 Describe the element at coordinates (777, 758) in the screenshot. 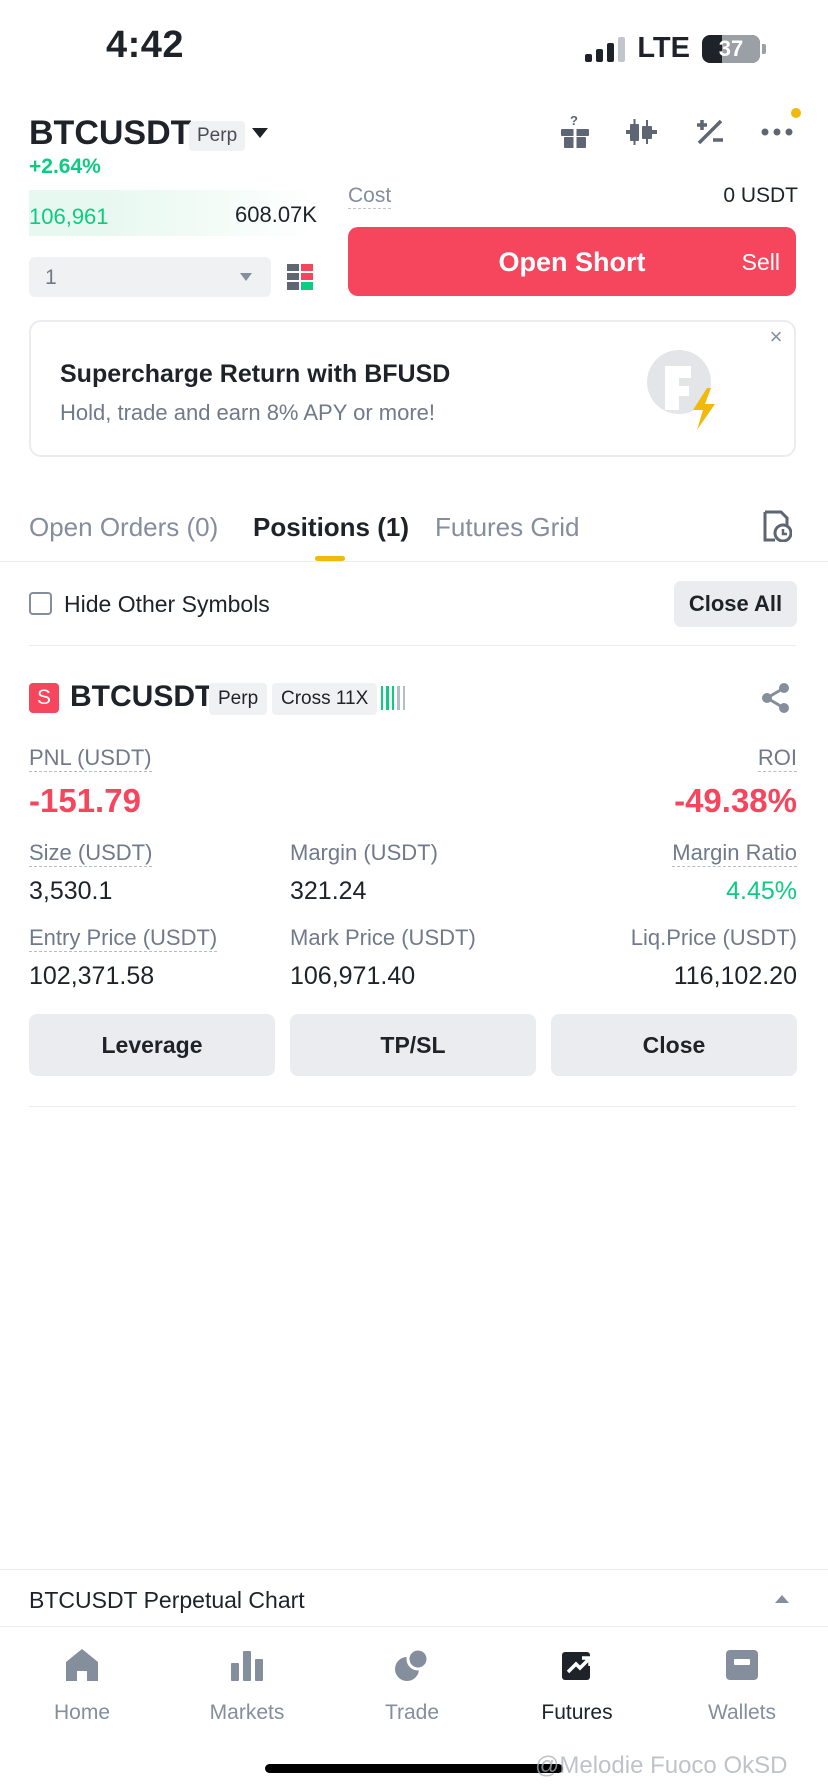

I see `roi-label: ROI` at that location.